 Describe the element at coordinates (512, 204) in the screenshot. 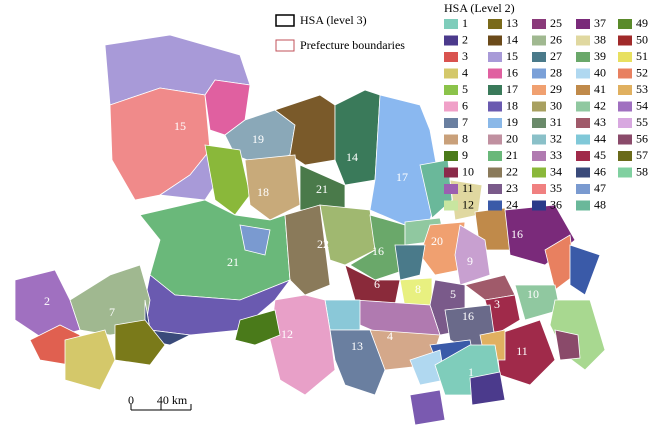

I see `legend-label: 24` at that location.